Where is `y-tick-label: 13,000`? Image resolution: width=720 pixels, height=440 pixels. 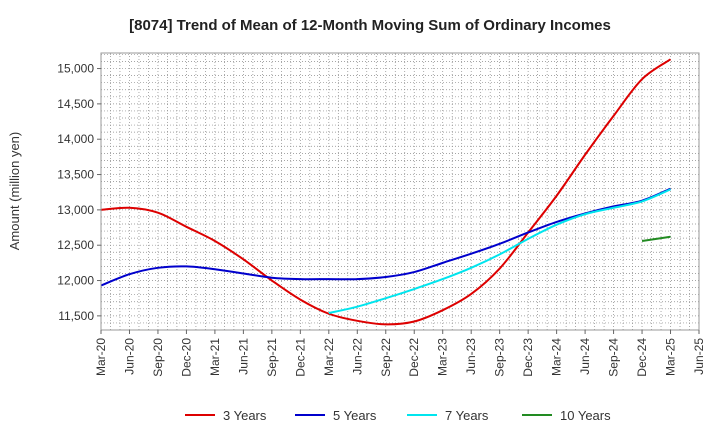 y-tick-label: 13,000 is located at coordinates (75, 210).